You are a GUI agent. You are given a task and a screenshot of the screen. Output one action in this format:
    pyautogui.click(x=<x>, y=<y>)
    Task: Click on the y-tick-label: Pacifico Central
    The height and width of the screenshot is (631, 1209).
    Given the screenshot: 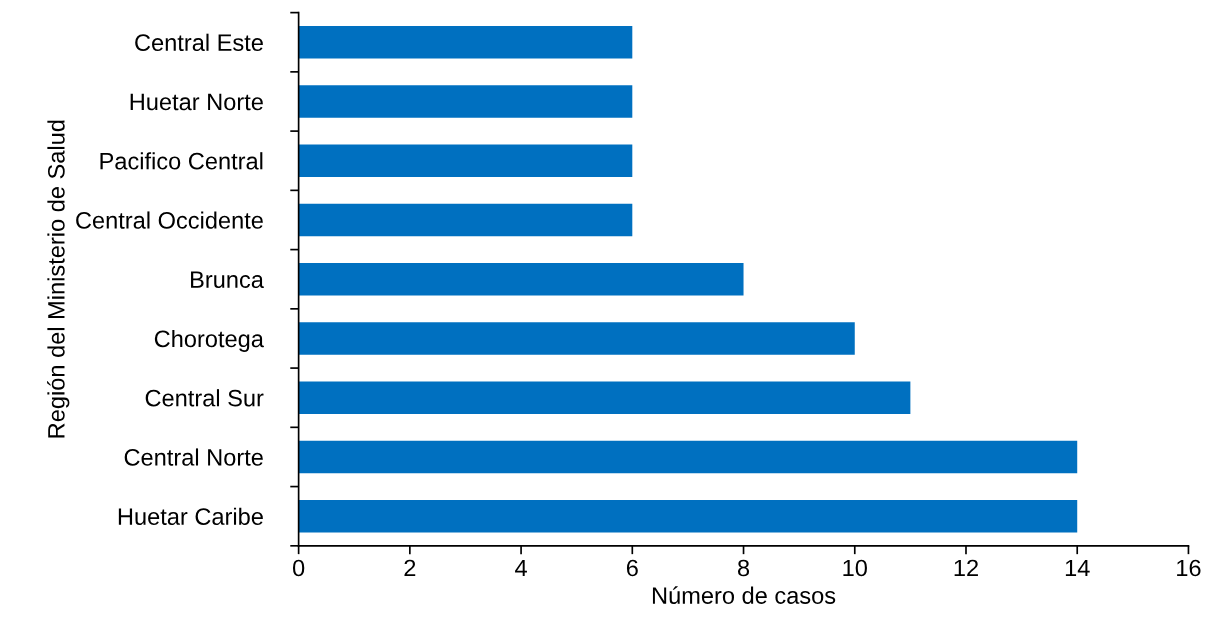 What is the action you would take?
    pyautogui.click(x=181, y=161)
    